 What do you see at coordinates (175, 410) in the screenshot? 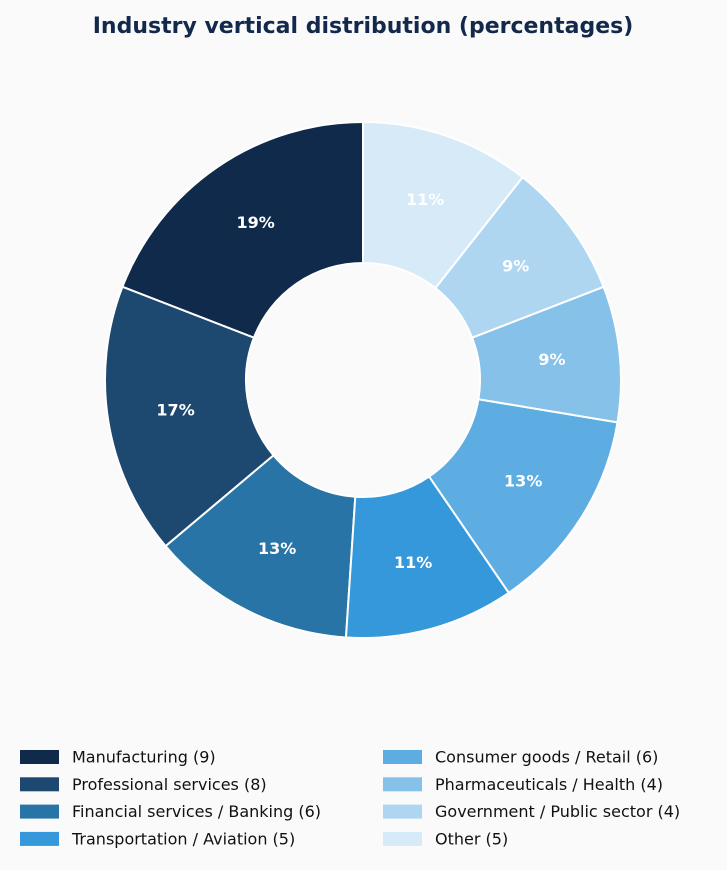
I see `slice-label: 17%` at bounding box center [175, 410].